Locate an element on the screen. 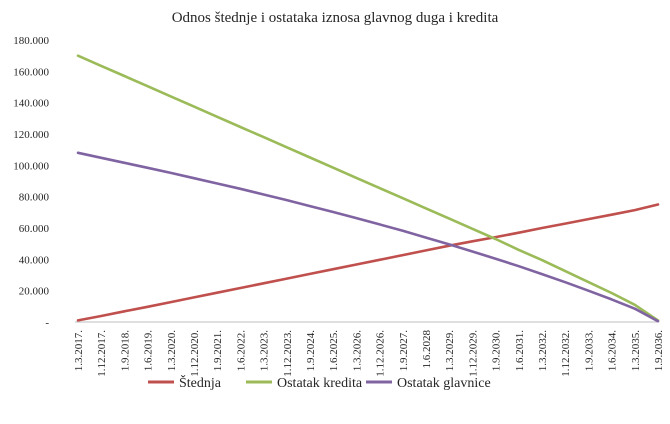  x-tick-label: 1.6.2031. is located at coordinates (520, 351).